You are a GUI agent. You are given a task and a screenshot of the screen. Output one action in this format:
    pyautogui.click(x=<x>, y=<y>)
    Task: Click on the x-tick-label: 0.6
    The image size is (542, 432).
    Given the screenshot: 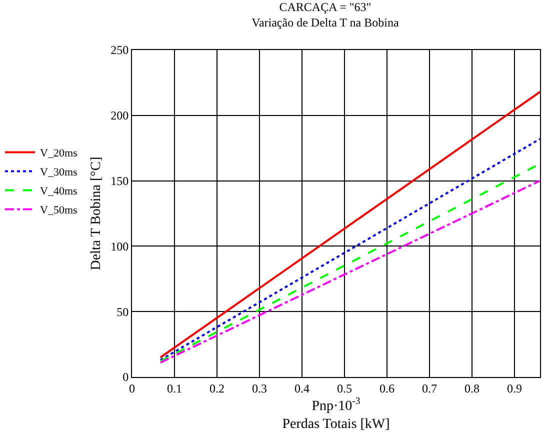 What is the action you would take?
    pyautogui.click(x=387, y=388)
    